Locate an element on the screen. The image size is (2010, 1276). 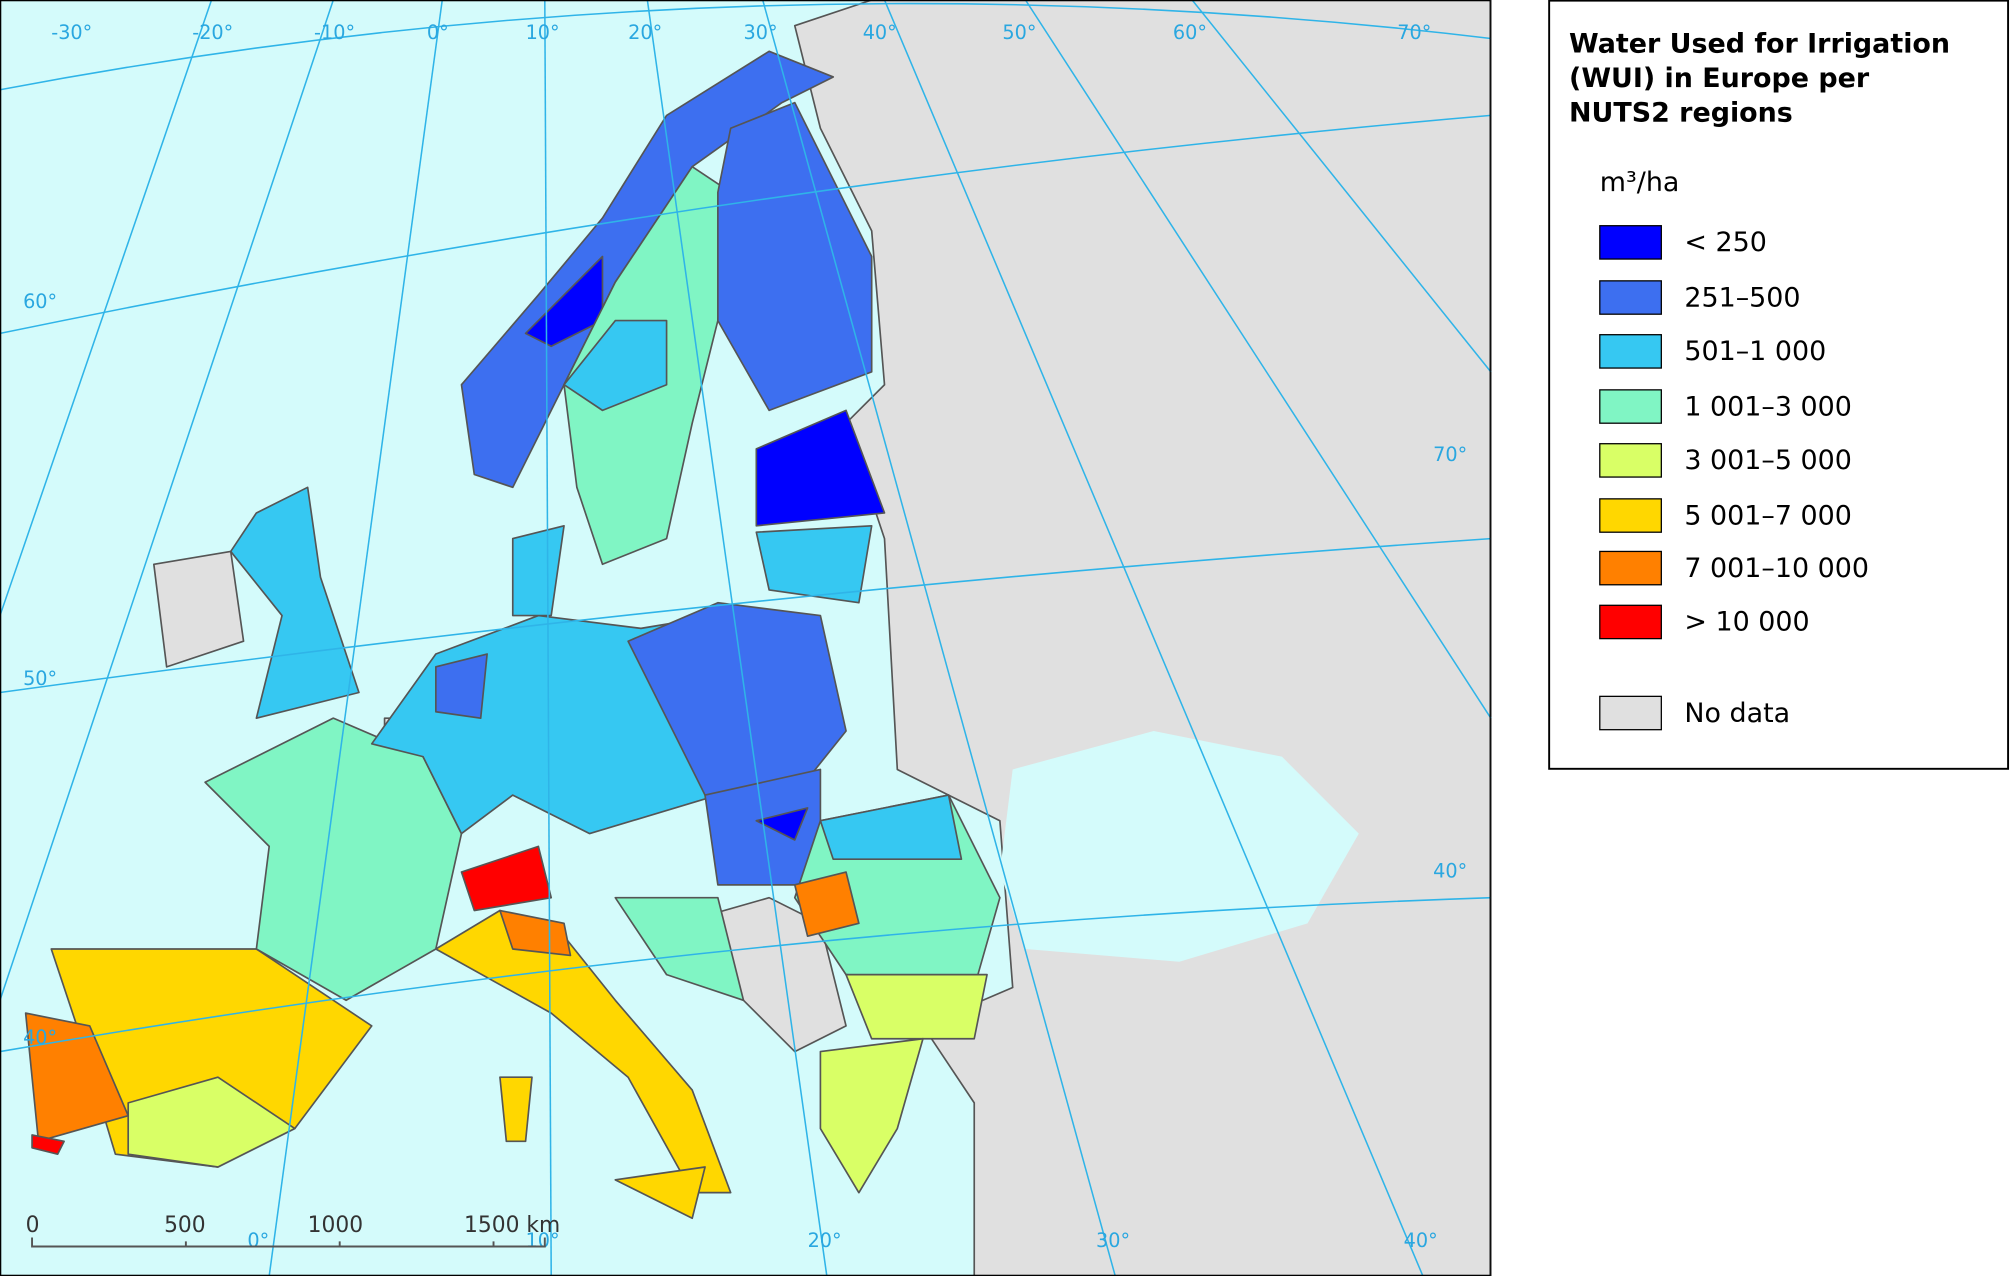
latitude-label: 70° is located at coordinates (1450, 454).